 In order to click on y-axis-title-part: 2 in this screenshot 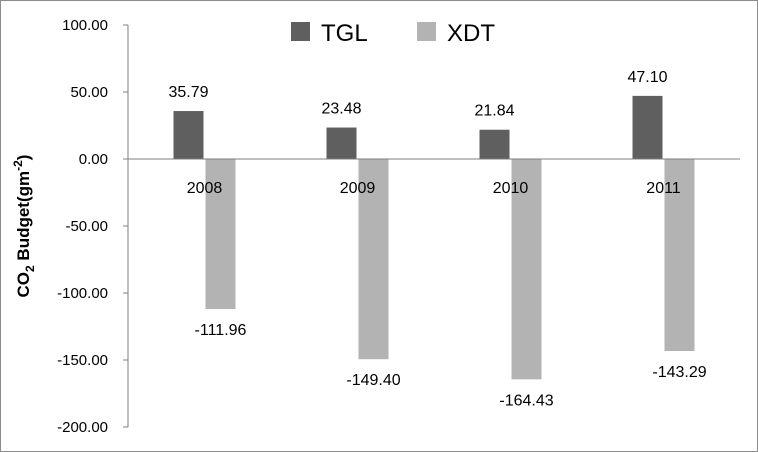, I will do `click(30, 268)`.